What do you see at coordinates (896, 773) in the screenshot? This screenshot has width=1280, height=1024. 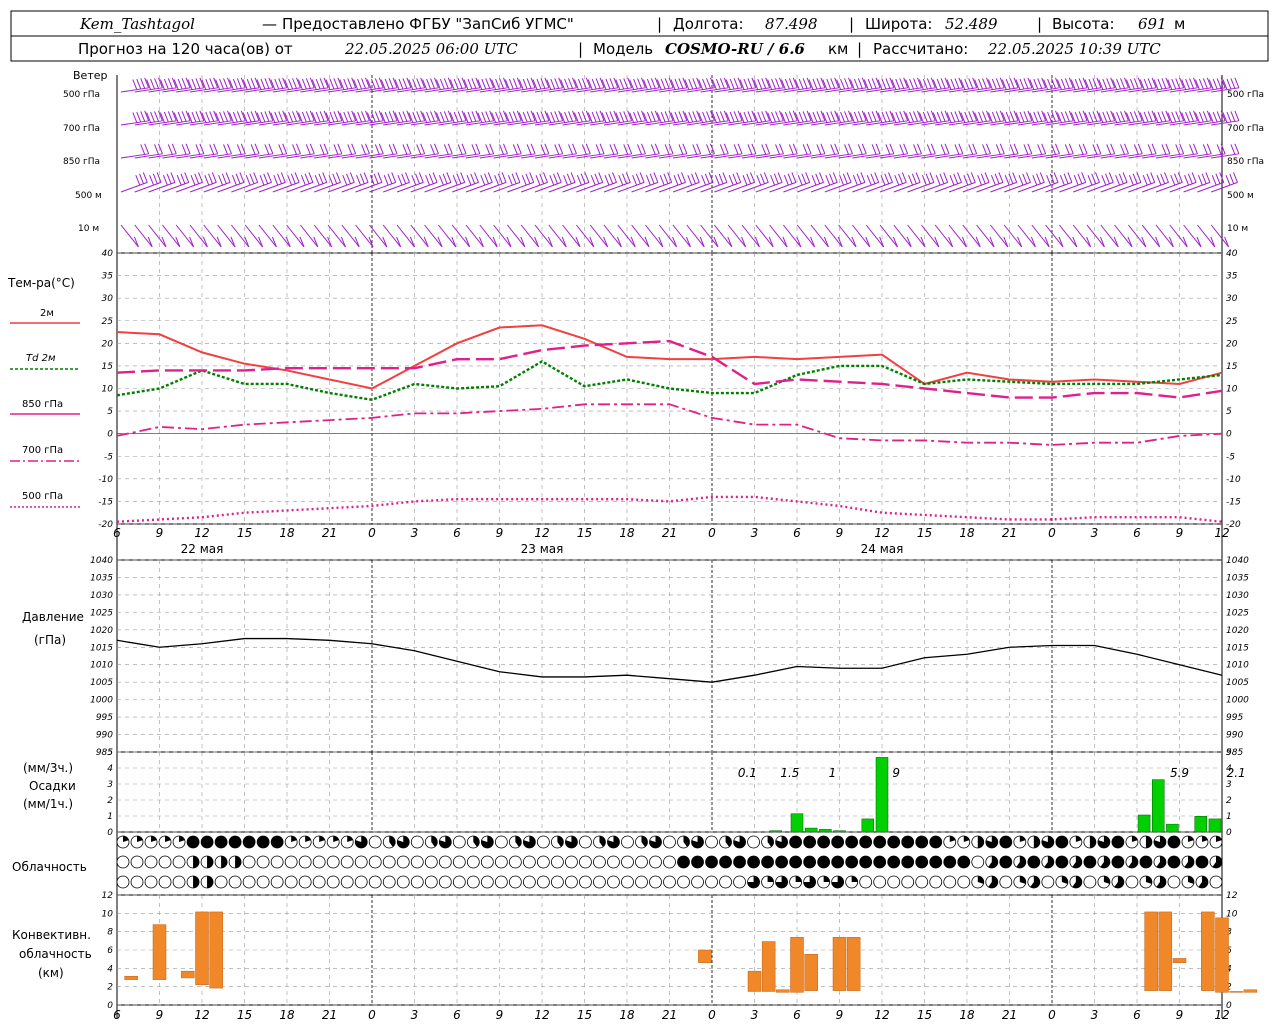 I see `precip-amount-label: 9` at bounding box center [896, 773].